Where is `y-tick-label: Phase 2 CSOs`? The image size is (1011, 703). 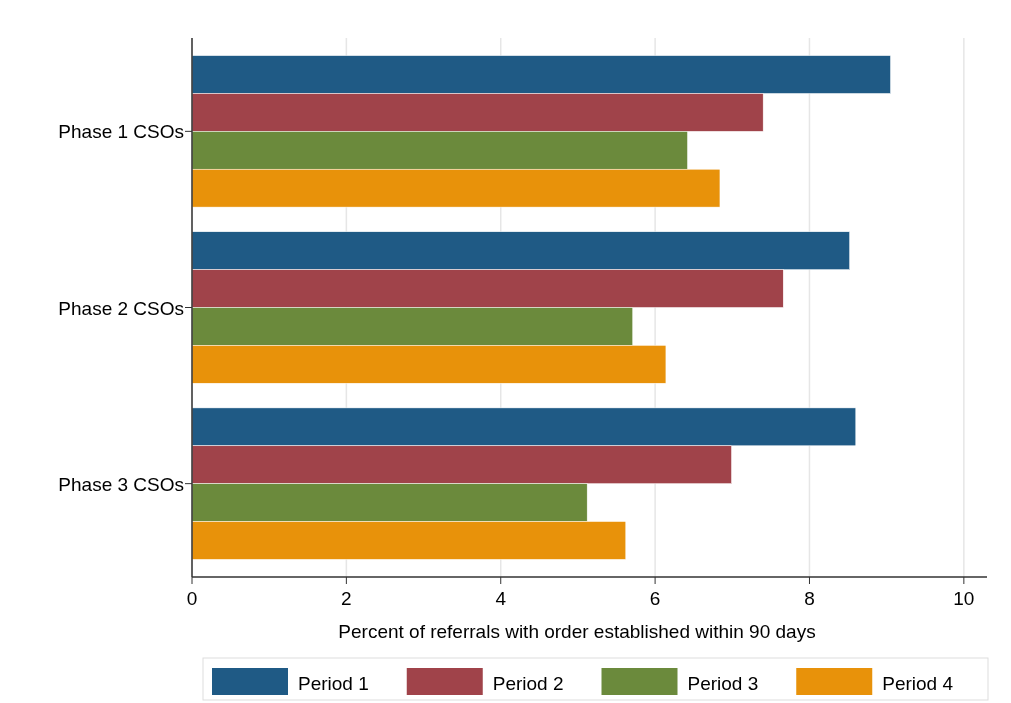
y-tick-label: Phase 2 CSOs is located at coordinates (121, 308).